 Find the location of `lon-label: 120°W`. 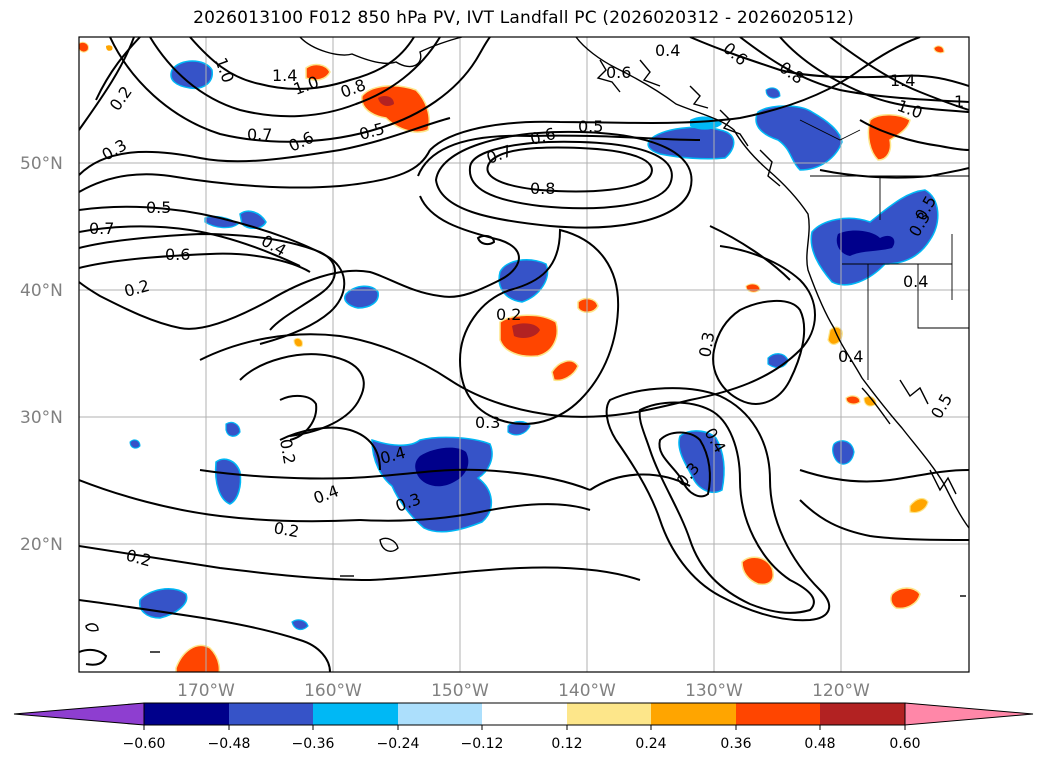

lon-label: 120°W is located at coordinates (841, 691).